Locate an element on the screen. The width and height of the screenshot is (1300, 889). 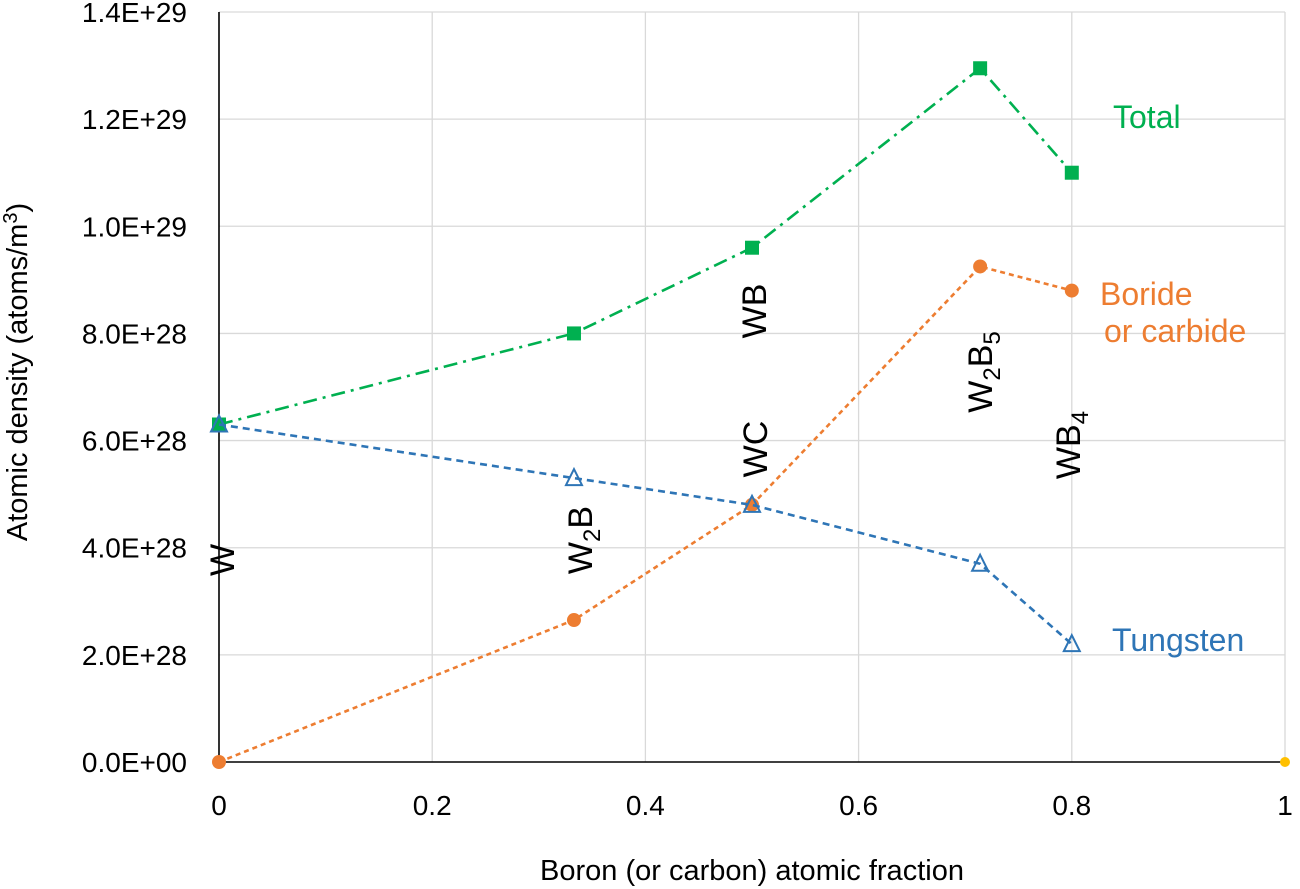
compound-label: W2B5 is located at coordinates (984, 372).